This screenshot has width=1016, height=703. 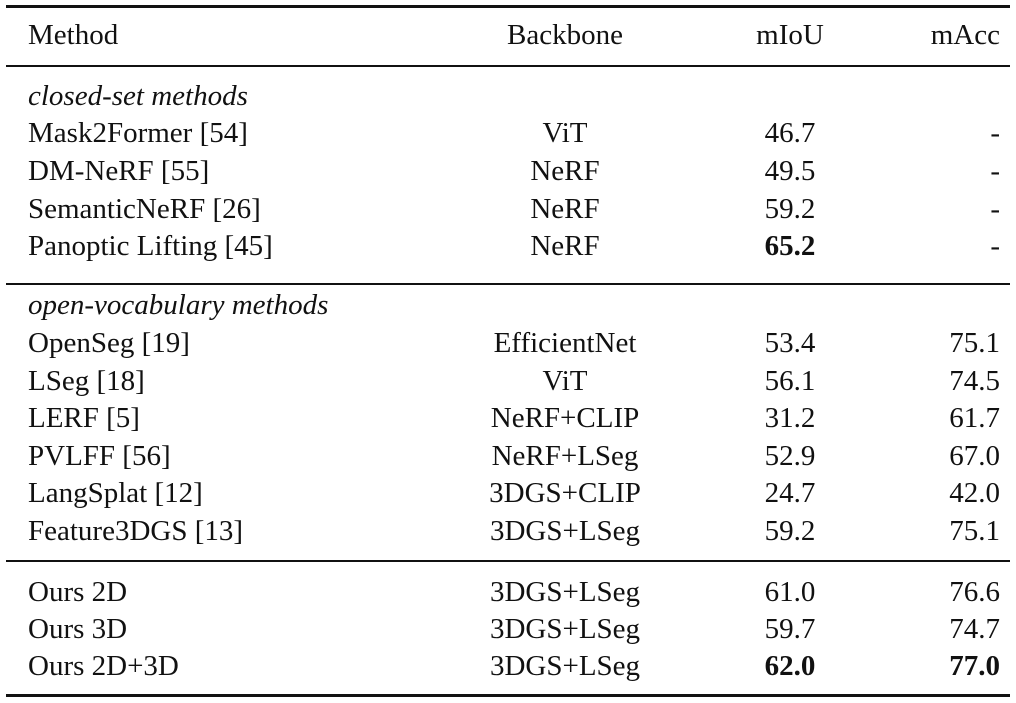 What do you see at coordinates (84, 418) in the screenshot?
I see `method-cell: LERF [5]` at bounding box center [84, 418].